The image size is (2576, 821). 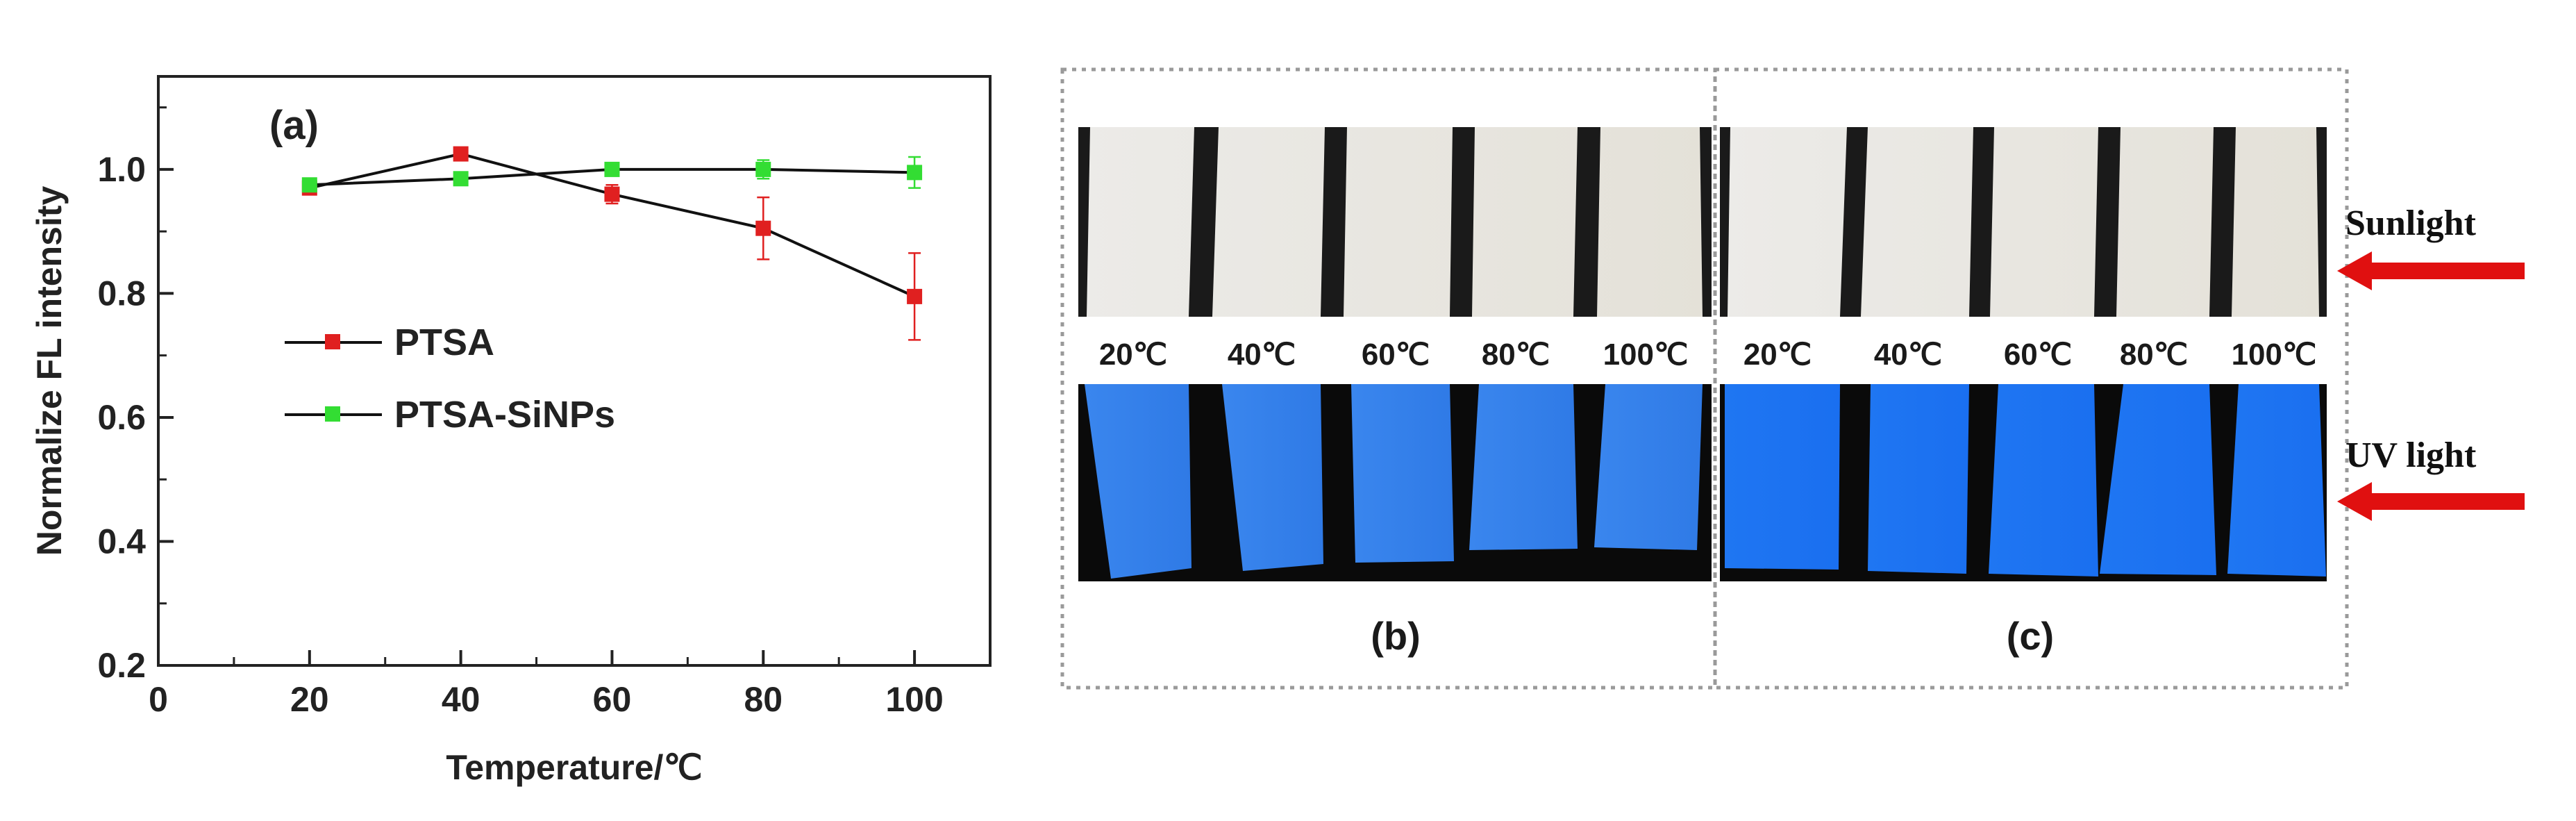 I want to click on x-tick-labels: 0 20 40 60 80 100, so click(x=546, y=699).